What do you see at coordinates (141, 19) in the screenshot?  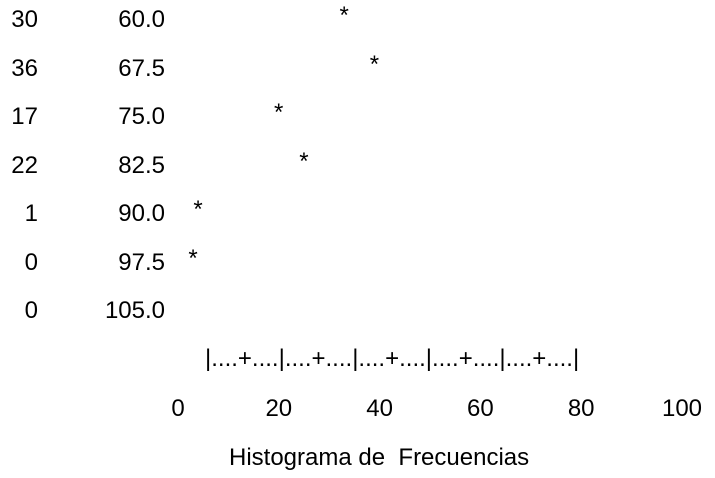 I see `class-mark-label: 60.0` at bounding box center [141, 19].